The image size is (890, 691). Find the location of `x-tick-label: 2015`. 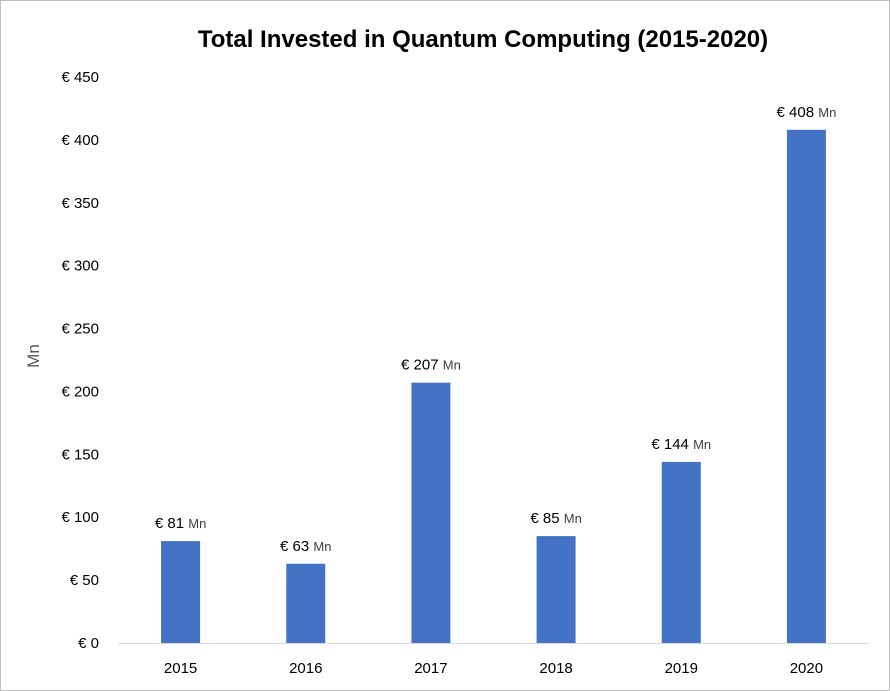

x-tick-label: 2015 is located at coordinates (180, 668).